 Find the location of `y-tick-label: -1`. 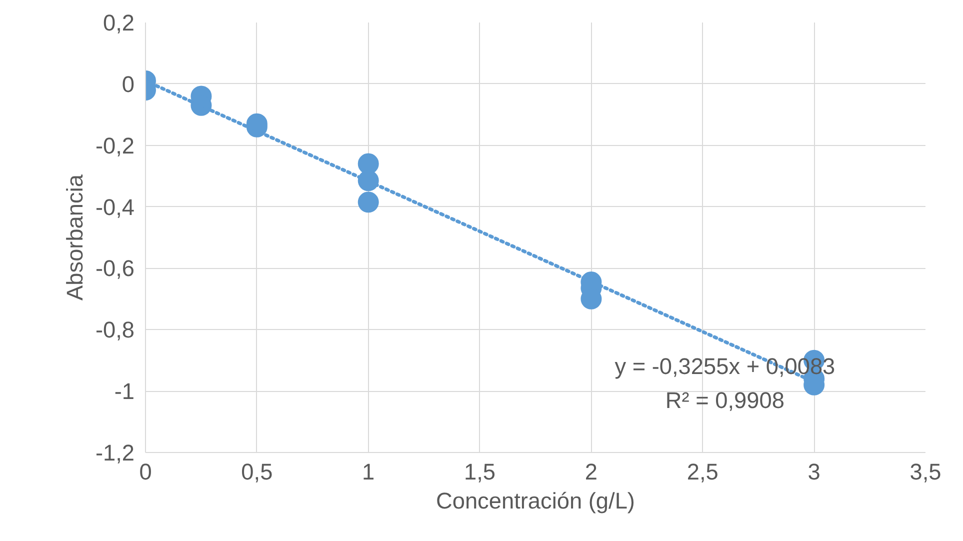

y-tick-label: -1 is located at coordinates (124, 391).